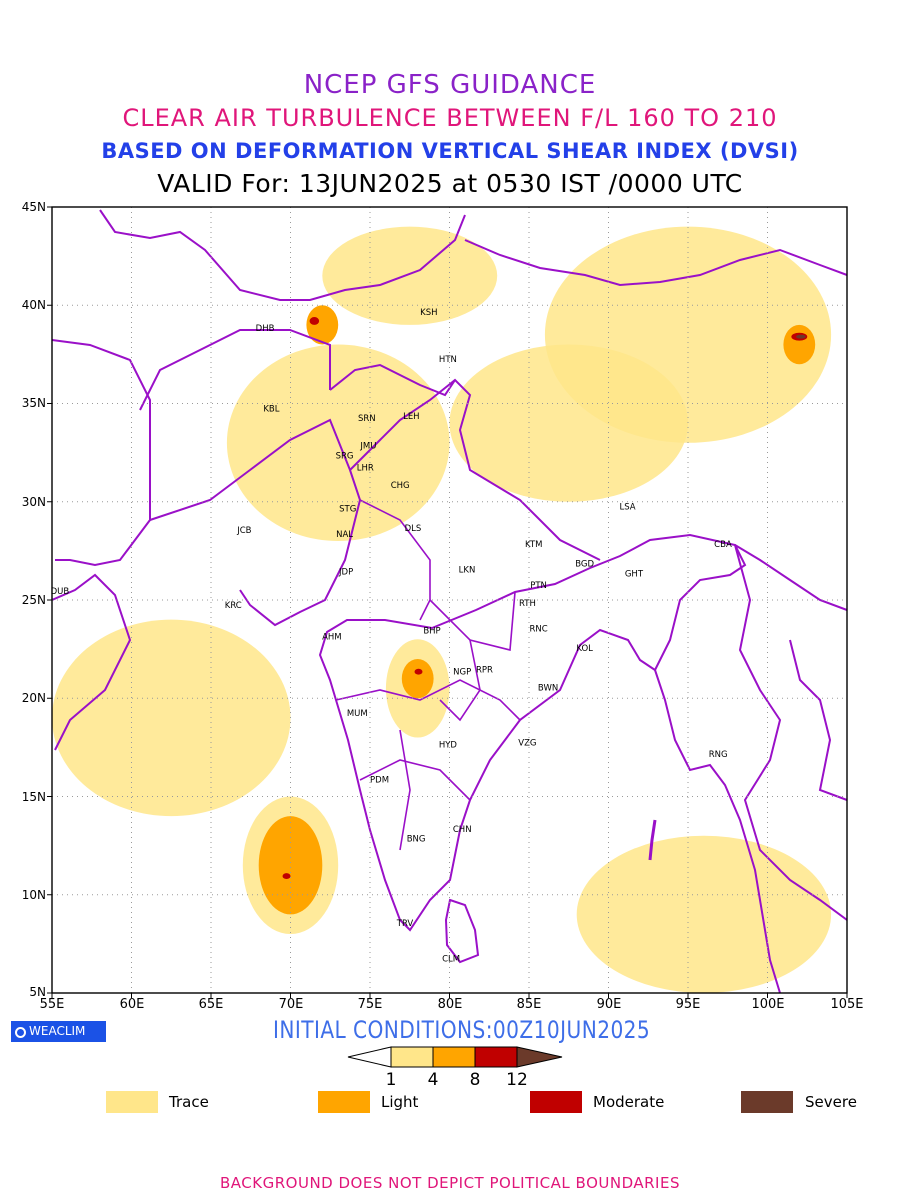  Describe the element at coordinates (517, 1080) in the screenshot. I see `colorbar-label: 12` at that location.